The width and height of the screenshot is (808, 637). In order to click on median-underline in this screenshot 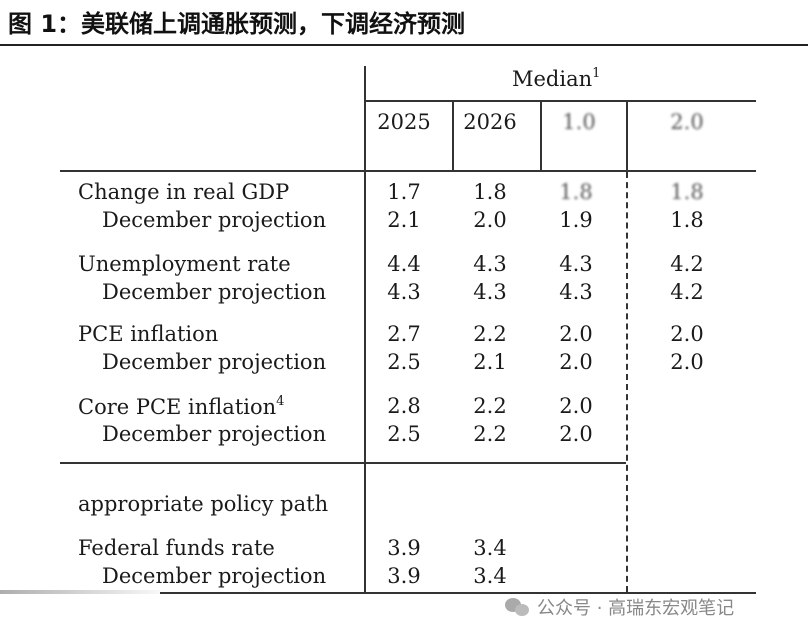, I will do `click(560, 101)`.